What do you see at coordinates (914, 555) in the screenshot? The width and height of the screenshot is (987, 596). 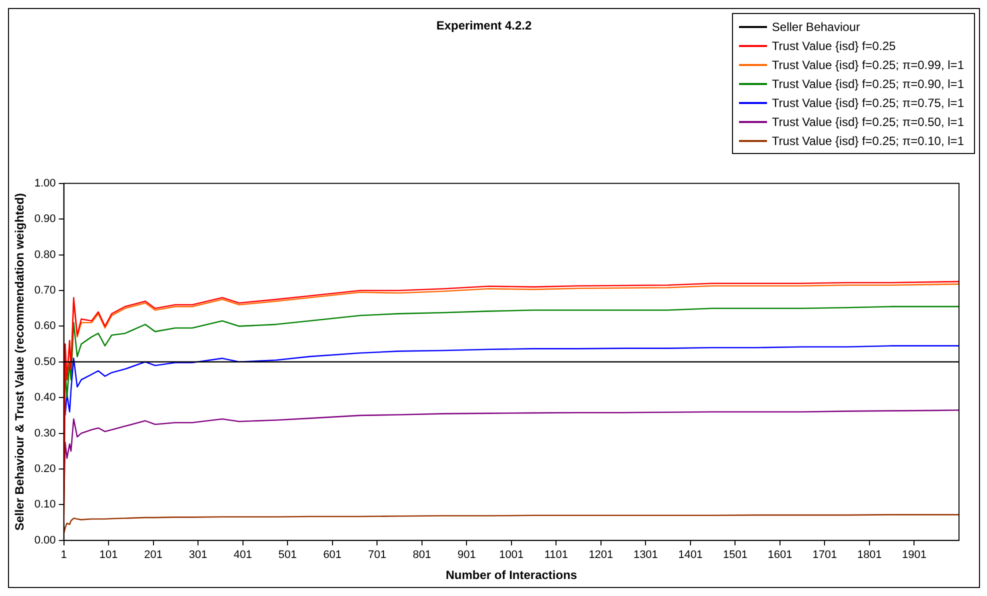 I see `x-tick-label: 1901` at bounding box center [914, 555].